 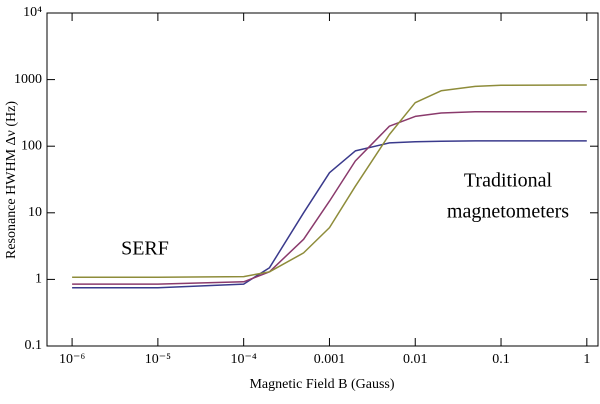 I want to click on annotation: magnetometers, so click(x=508, y=212).